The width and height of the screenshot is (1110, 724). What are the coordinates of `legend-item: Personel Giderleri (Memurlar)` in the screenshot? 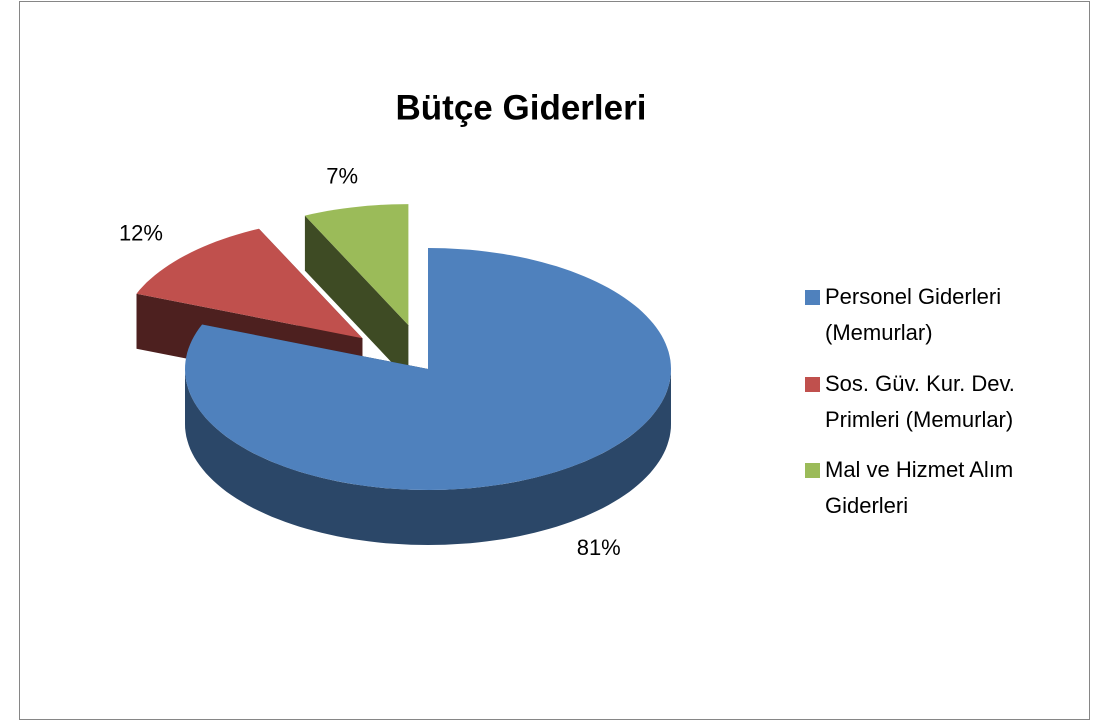 It's located at (940, 315).